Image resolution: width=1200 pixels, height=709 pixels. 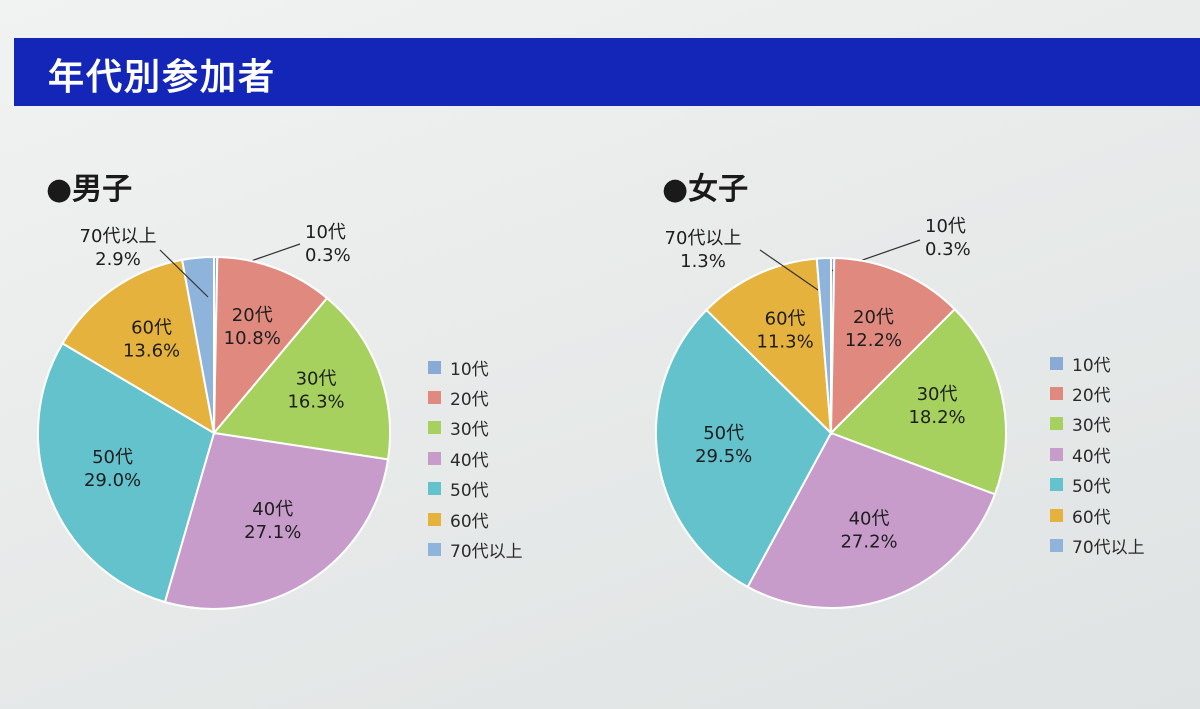 What do you see at coordinates (1108, 548) in the screenshot?
I see `female-legend-label-6: 70代以上` at bounding box center [1108, 548].